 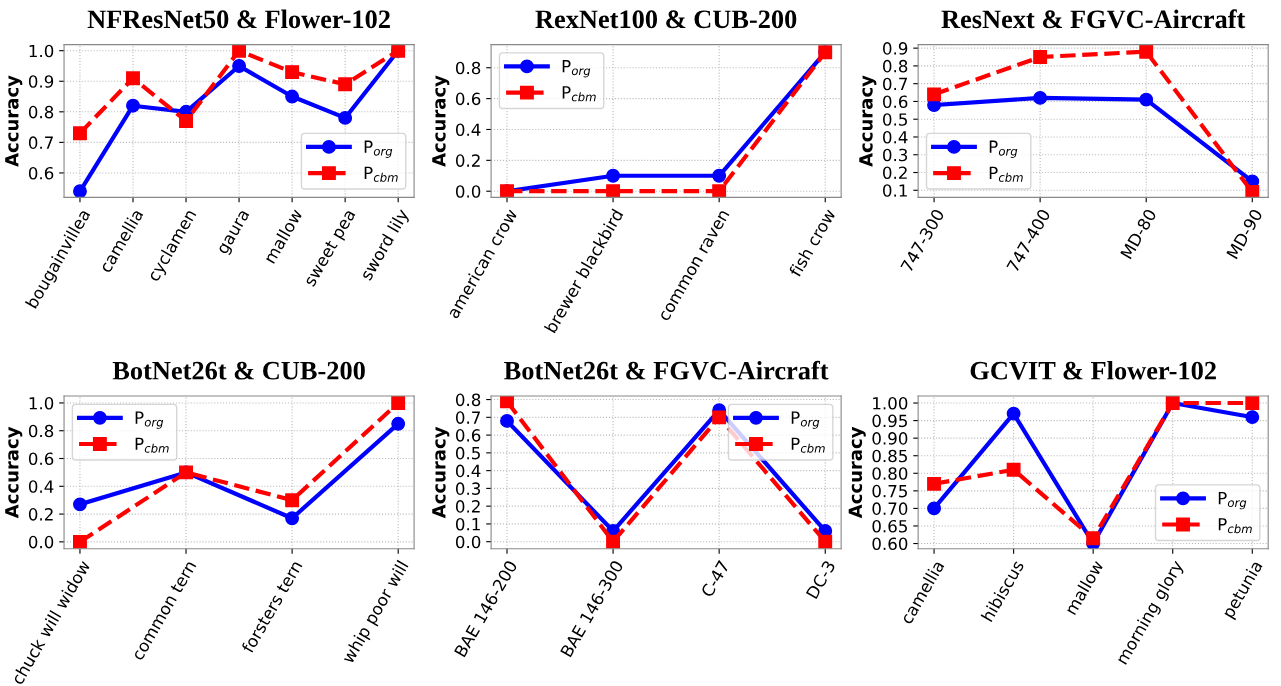 What do you see at coordinates (666, 370) in the screenshot?
I see `chart-title: BotNet26t & FGVC-Aircraft` at bounding box center [666, 370].